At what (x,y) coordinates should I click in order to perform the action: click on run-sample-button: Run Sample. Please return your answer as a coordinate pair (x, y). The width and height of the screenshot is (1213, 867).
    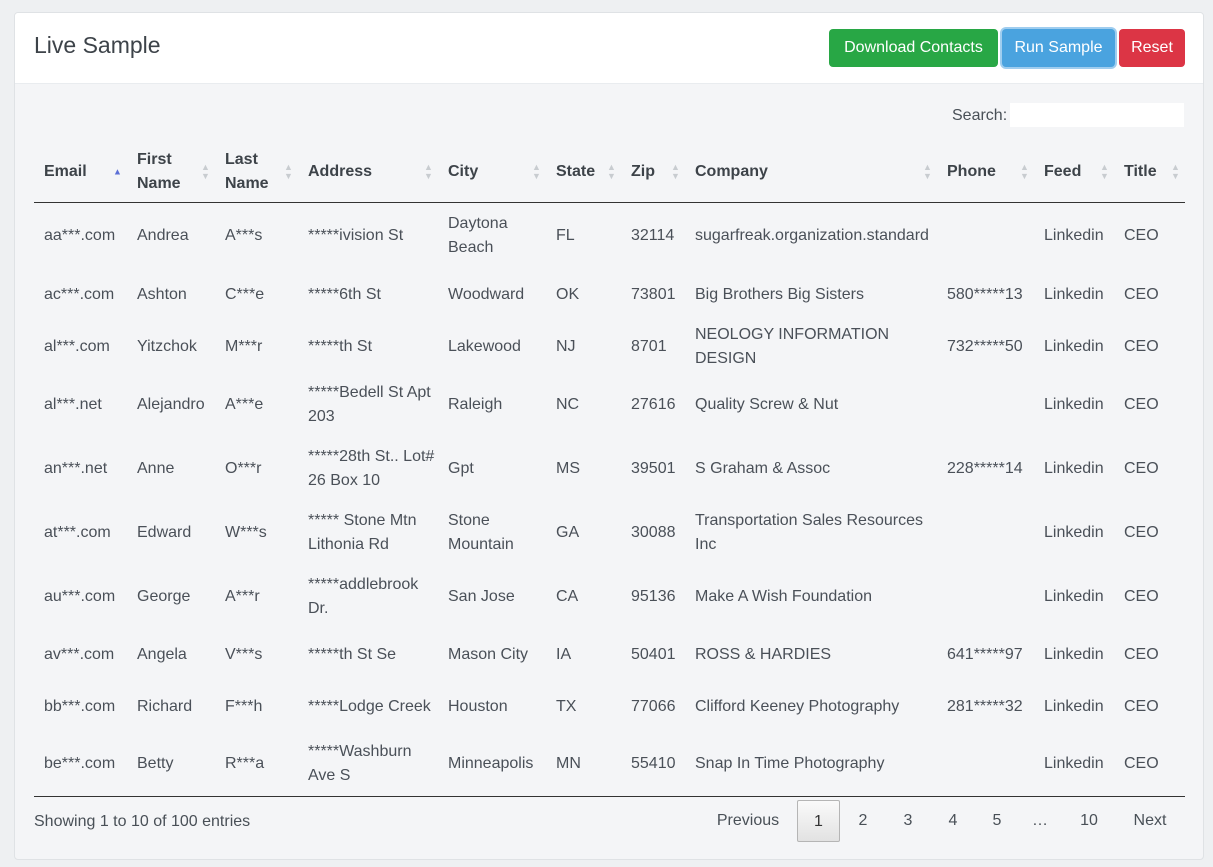
    Looking at the image, I should click on (1058, 48).